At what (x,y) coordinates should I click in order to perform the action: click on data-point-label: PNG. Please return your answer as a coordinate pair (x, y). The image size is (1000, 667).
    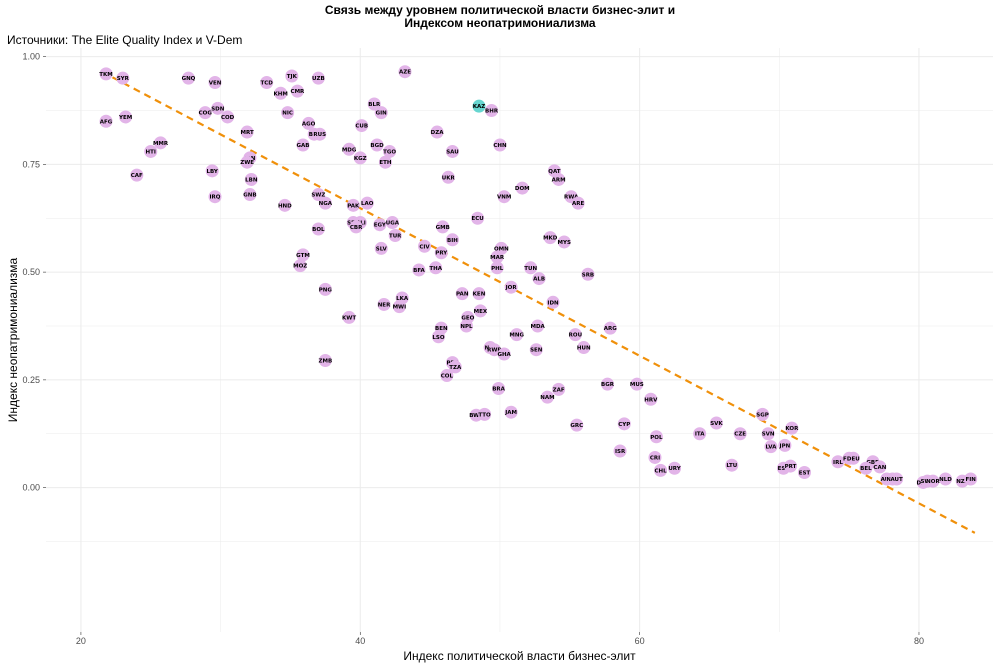
    Looking at the image, I should click on (326, 290).